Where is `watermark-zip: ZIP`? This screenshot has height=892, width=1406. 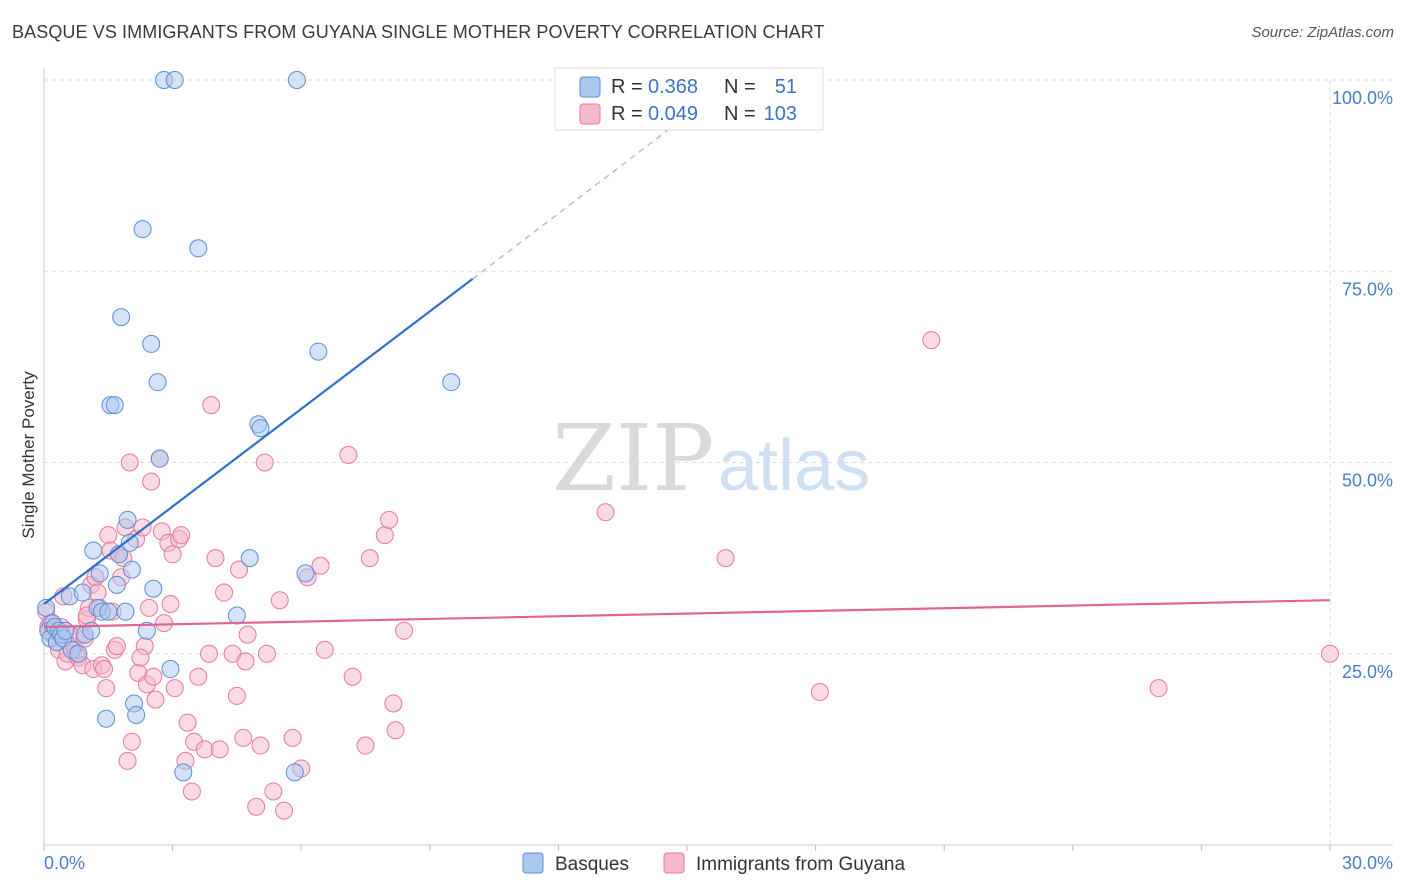
watermark-zip: ZIP is located at coordinates (633, 458).